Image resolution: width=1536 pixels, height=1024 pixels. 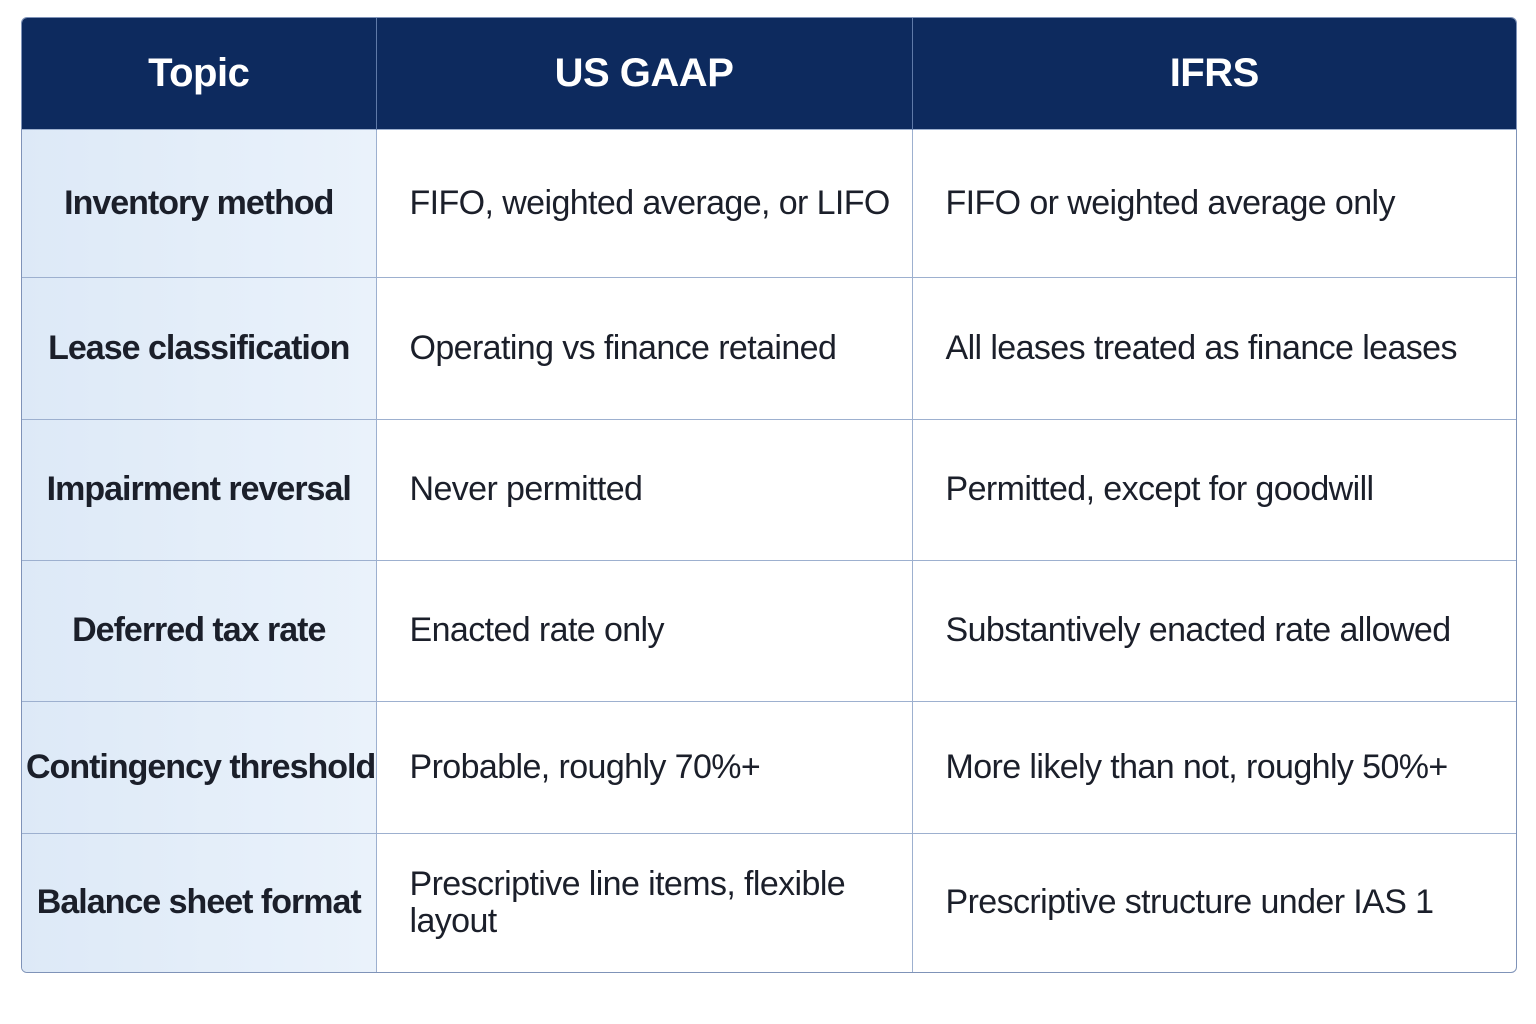 I want to click on header-us-gaap: US GAAP, so click(x=643, y=73).